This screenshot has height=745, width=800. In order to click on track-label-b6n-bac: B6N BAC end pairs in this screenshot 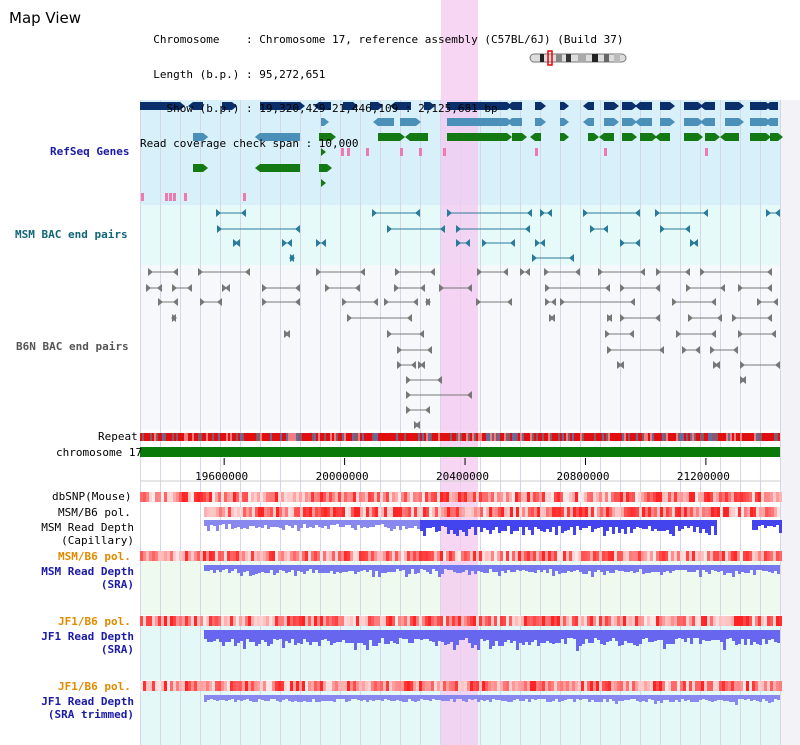, I will do `click(72, 346)`.